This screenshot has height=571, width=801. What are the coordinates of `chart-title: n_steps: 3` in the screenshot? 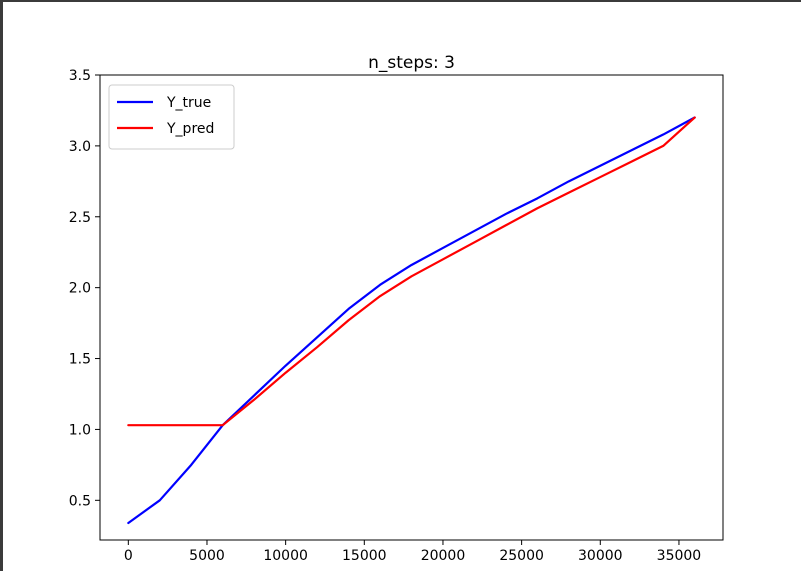 It's located at (411, 63).